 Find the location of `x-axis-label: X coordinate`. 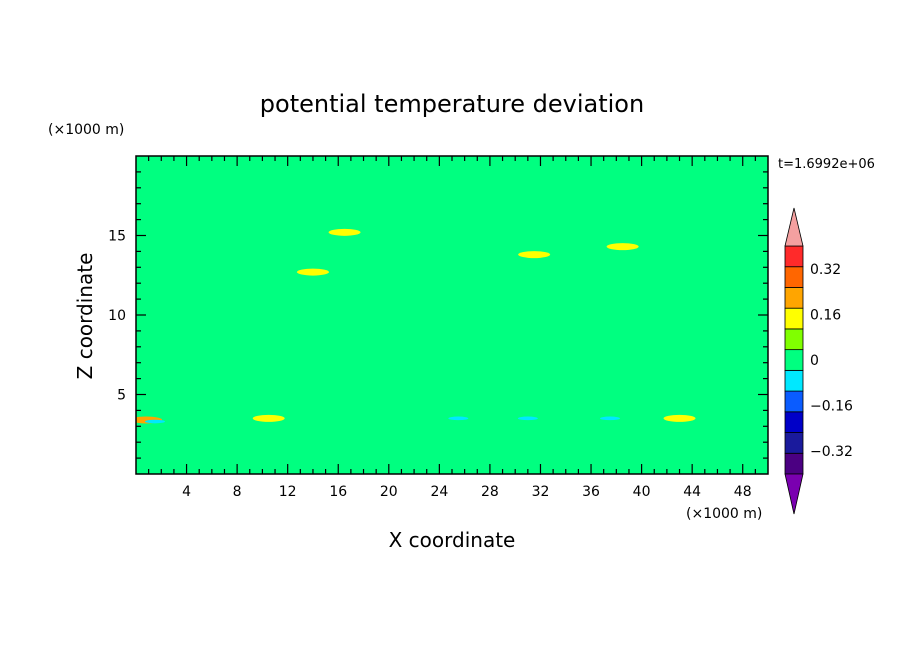

x-axis-label: X coordinate is located at coordinates (452, 540).